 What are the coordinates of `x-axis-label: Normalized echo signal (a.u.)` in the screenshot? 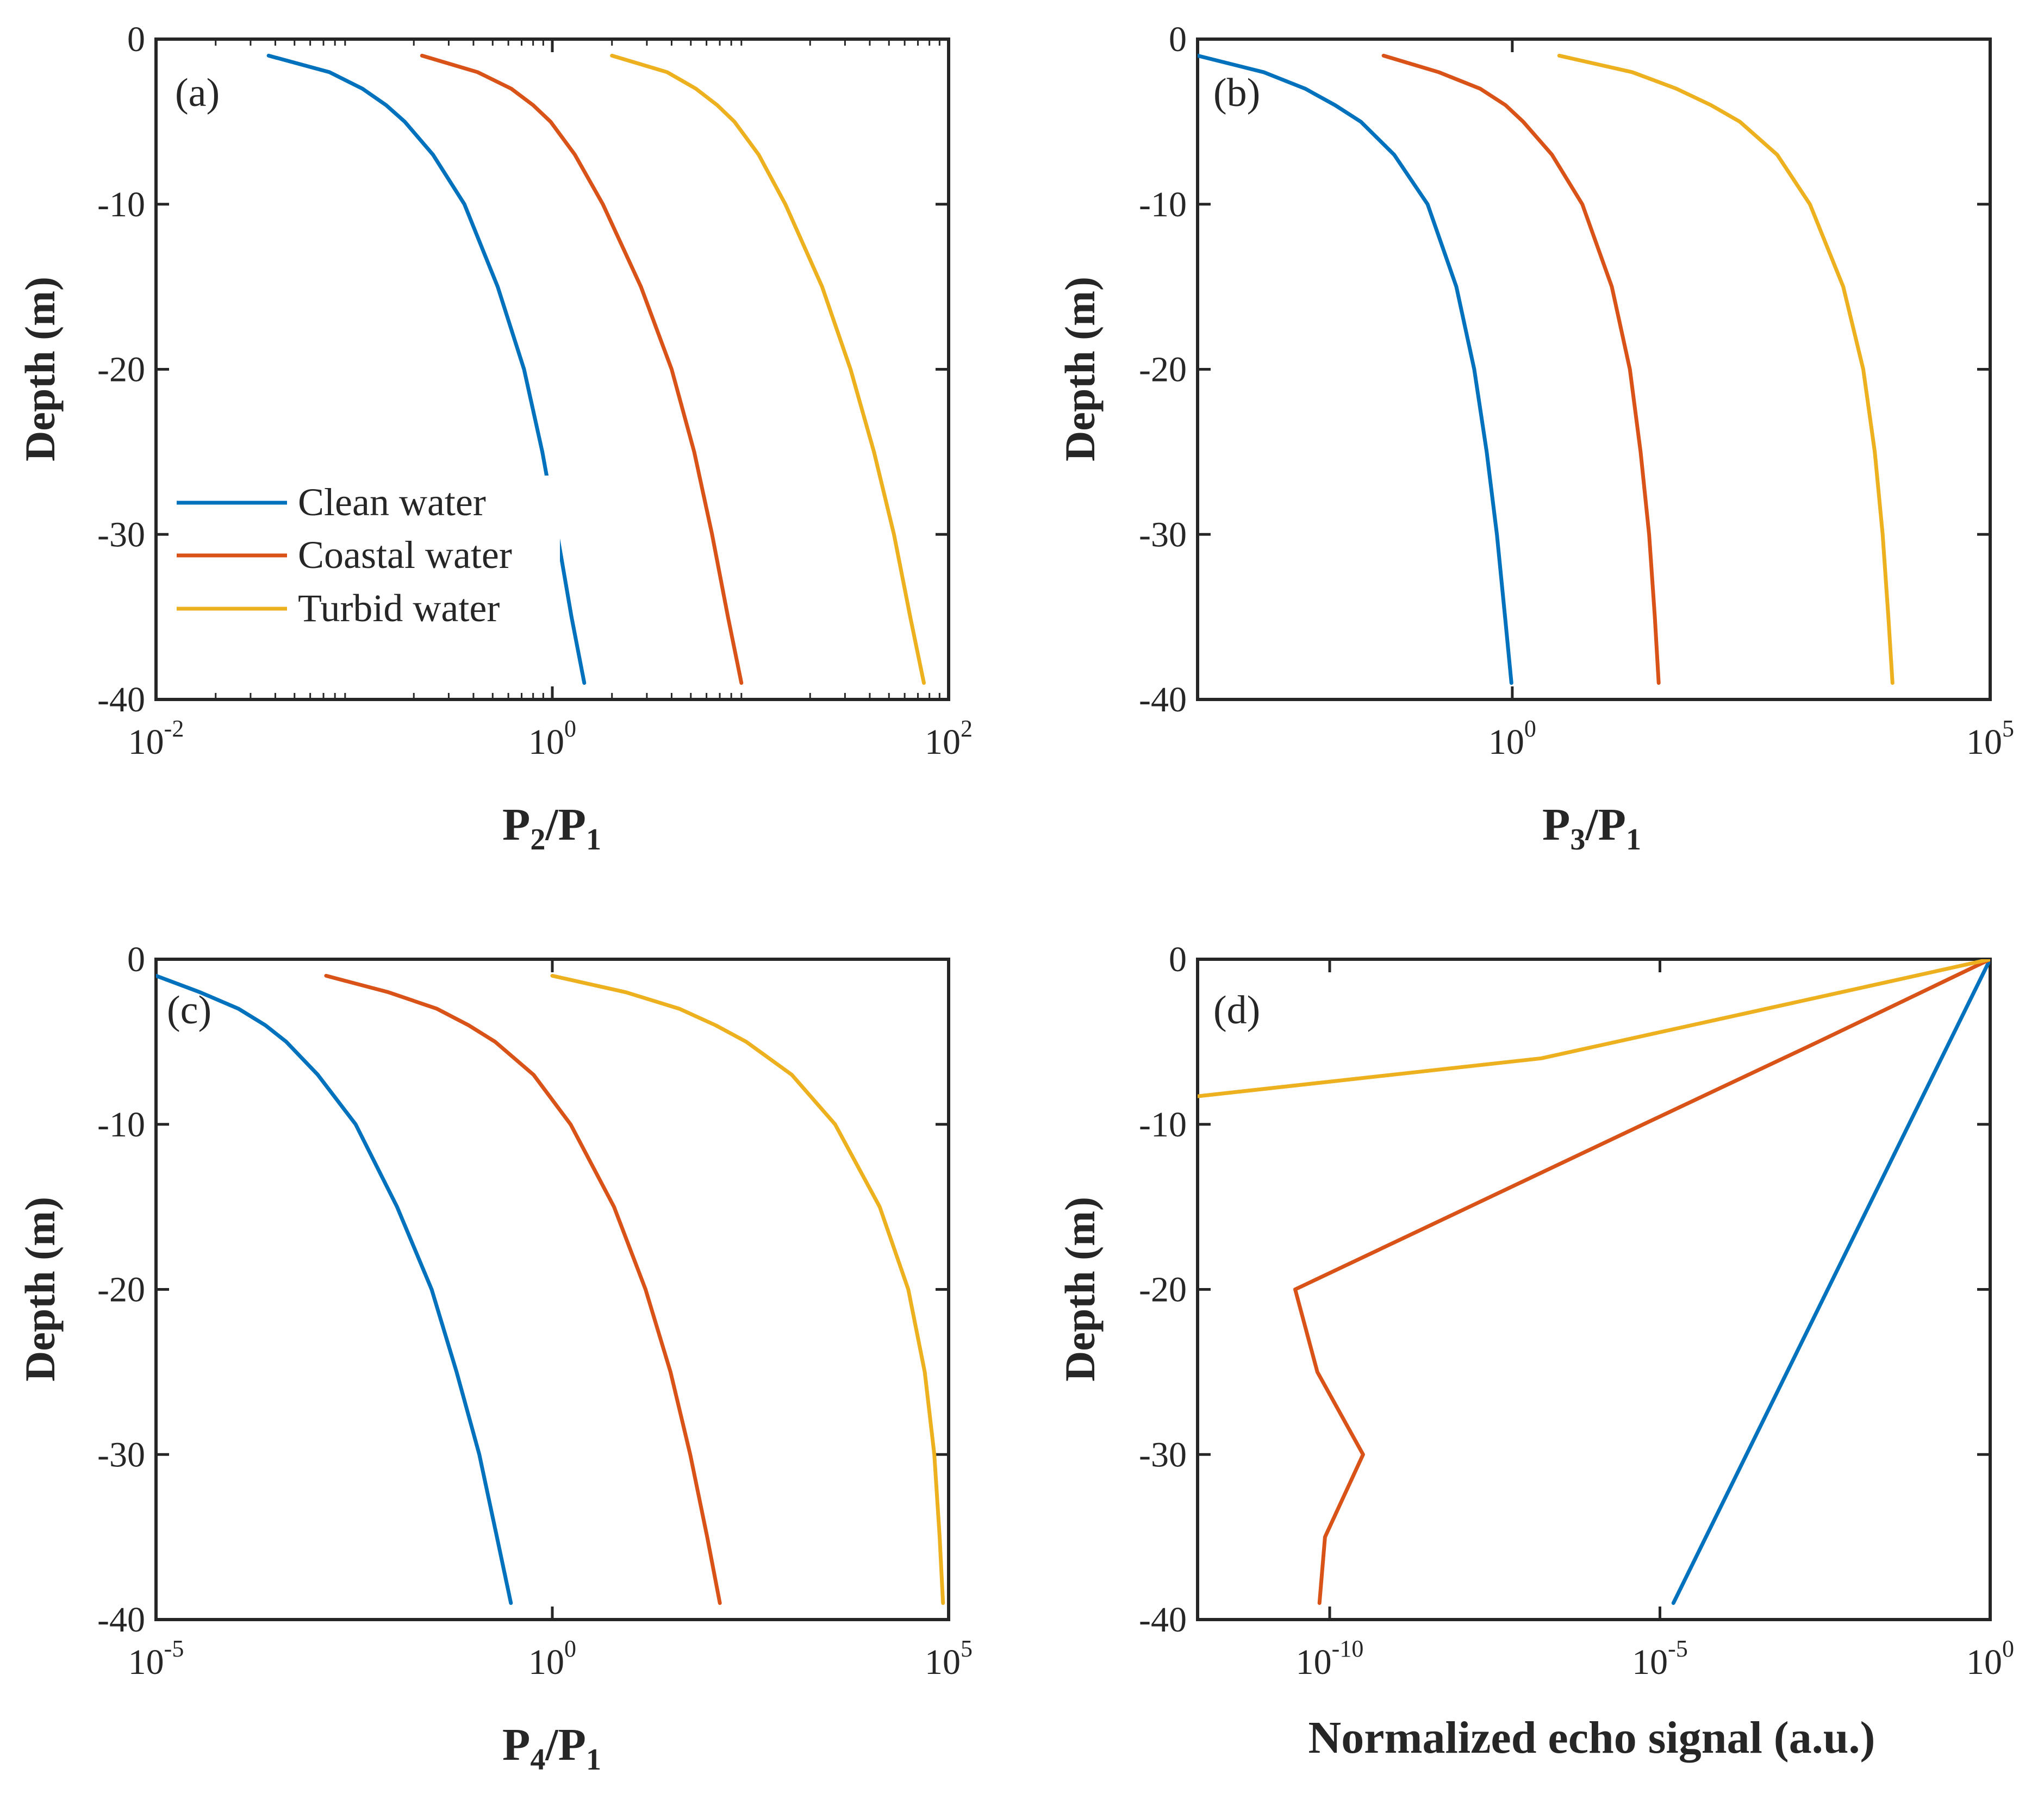 It's located at (1591, 1737).